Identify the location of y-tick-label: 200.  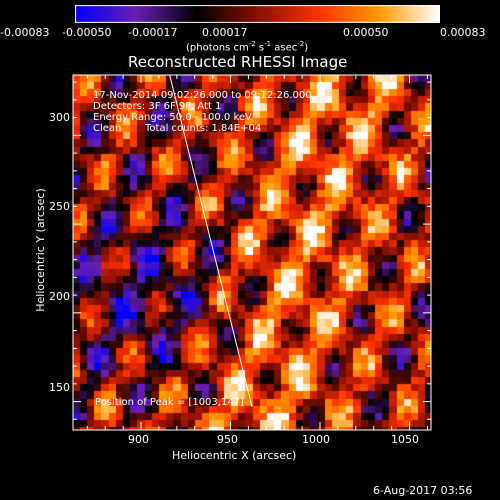
(59, 296).